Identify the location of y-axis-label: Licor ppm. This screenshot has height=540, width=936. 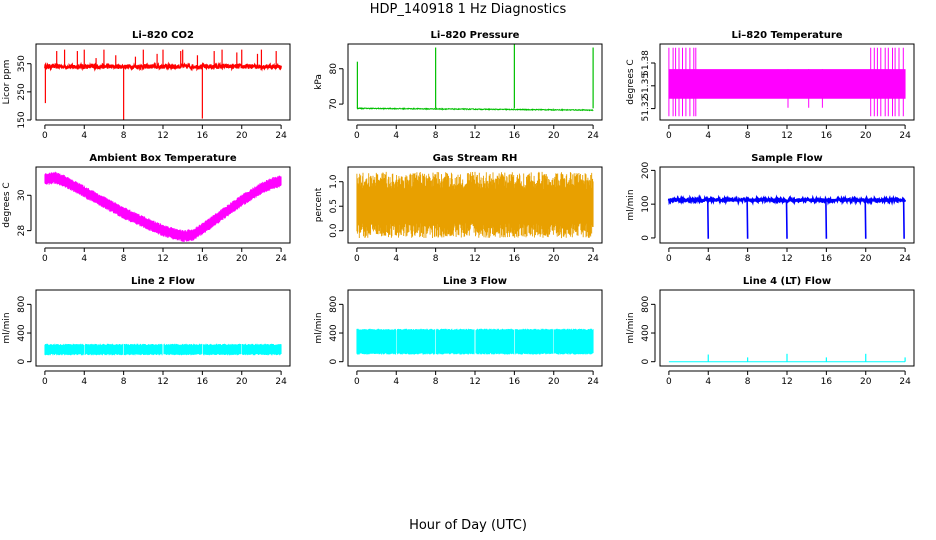
(7, 82).